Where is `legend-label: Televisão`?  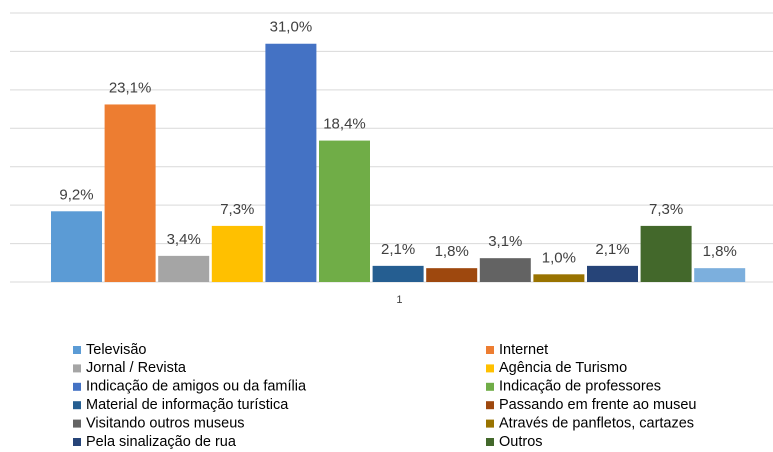 legend-label: Televisão is located at coordinates (116, 350).